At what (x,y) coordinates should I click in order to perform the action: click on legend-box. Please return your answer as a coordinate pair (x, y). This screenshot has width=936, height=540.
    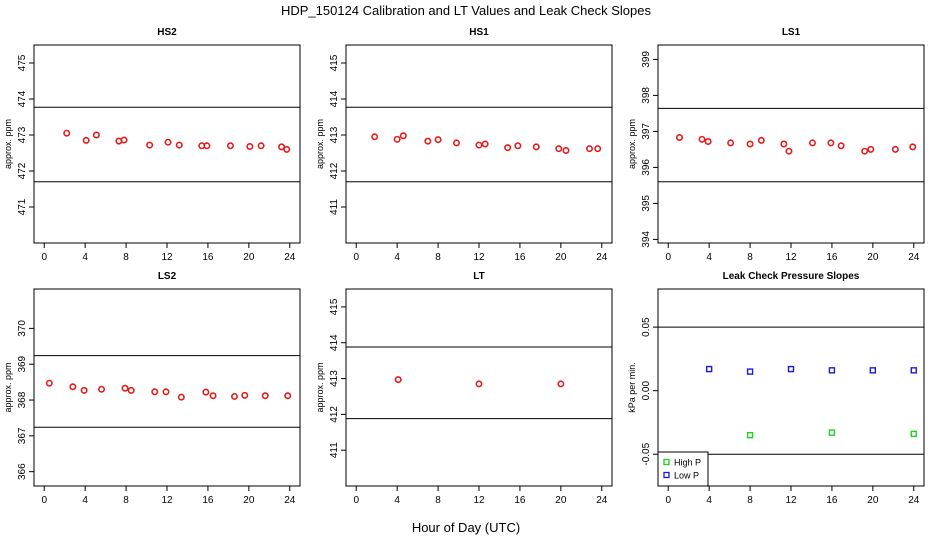
    Looking at the image, I should click on (683, 469).